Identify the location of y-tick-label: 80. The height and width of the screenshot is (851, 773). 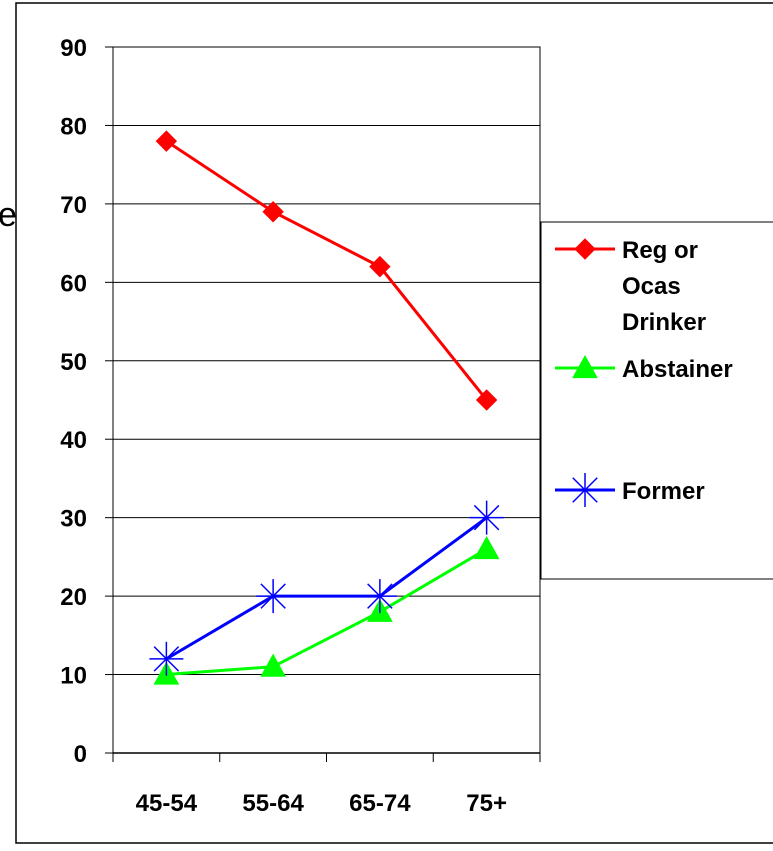
(73, 126).